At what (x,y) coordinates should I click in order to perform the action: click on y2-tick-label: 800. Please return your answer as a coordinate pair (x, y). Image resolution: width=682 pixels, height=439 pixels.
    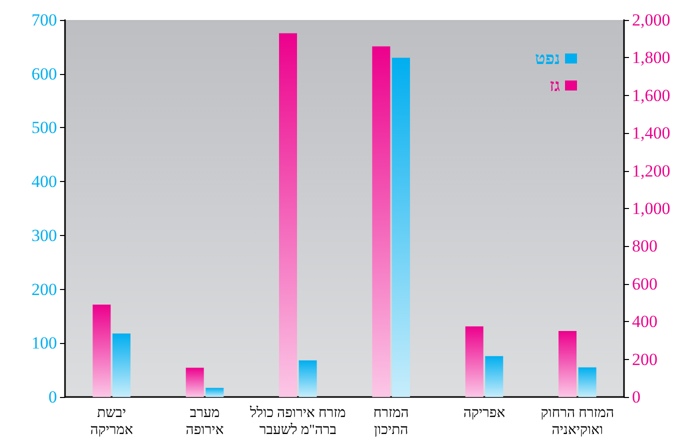
    Looking at the image, I should click on (645, 246).